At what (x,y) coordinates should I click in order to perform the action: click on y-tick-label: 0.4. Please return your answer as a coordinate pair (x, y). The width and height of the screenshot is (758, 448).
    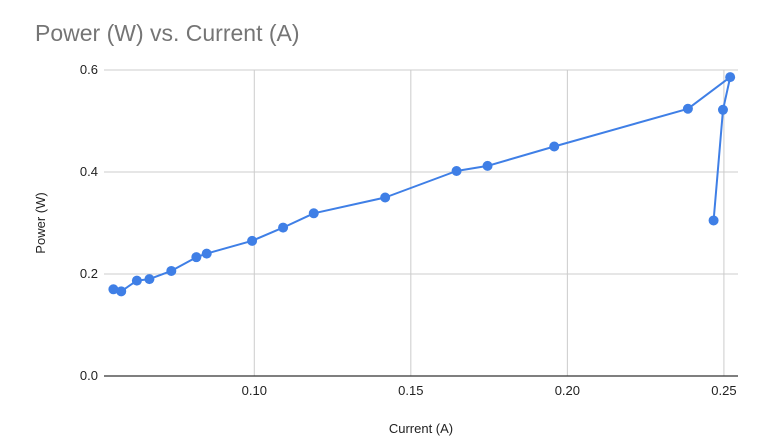
    Looking at the image, I should click on (89, 171).